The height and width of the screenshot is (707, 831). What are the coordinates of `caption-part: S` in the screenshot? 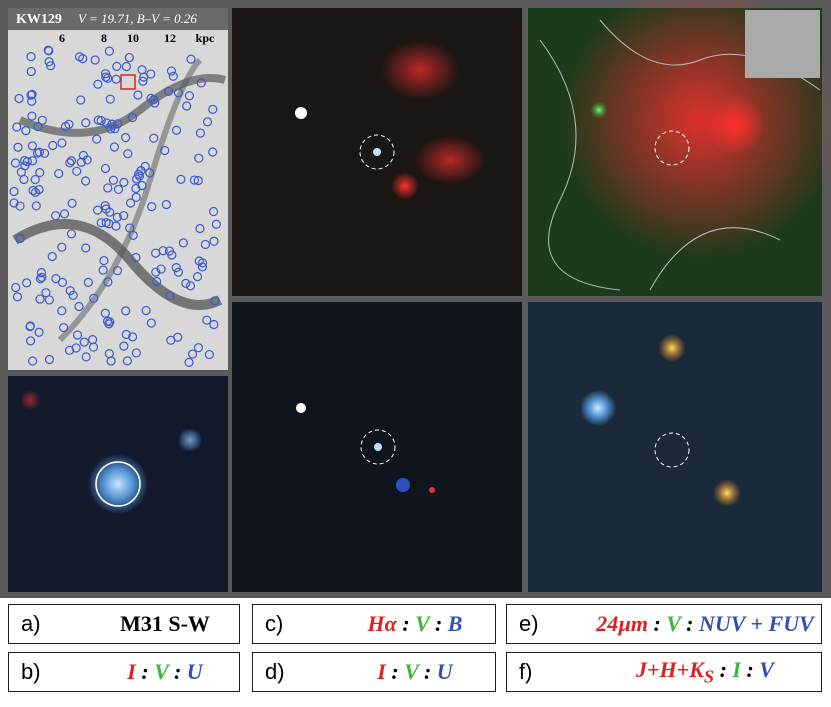 It's located at (709, 676).